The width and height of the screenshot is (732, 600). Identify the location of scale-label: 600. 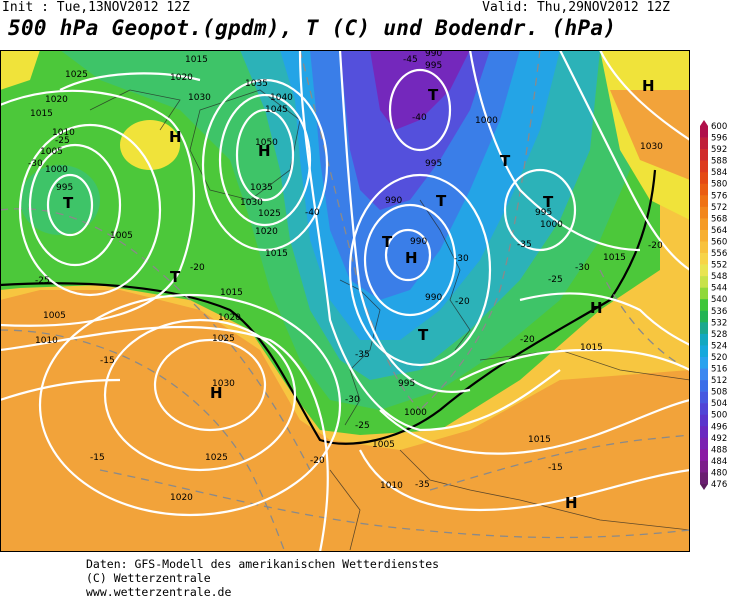
(719, 127).